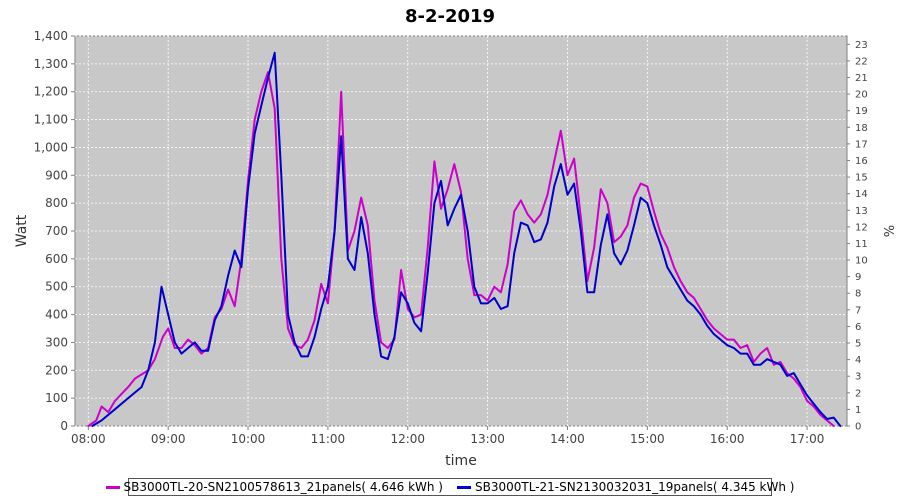 The height and width of the screenshot is (500, 900). What do you see at coordinates (88, 439) in the screenshot?
I see `x-tick-label: 08:00` at bounding box center [88, 439].